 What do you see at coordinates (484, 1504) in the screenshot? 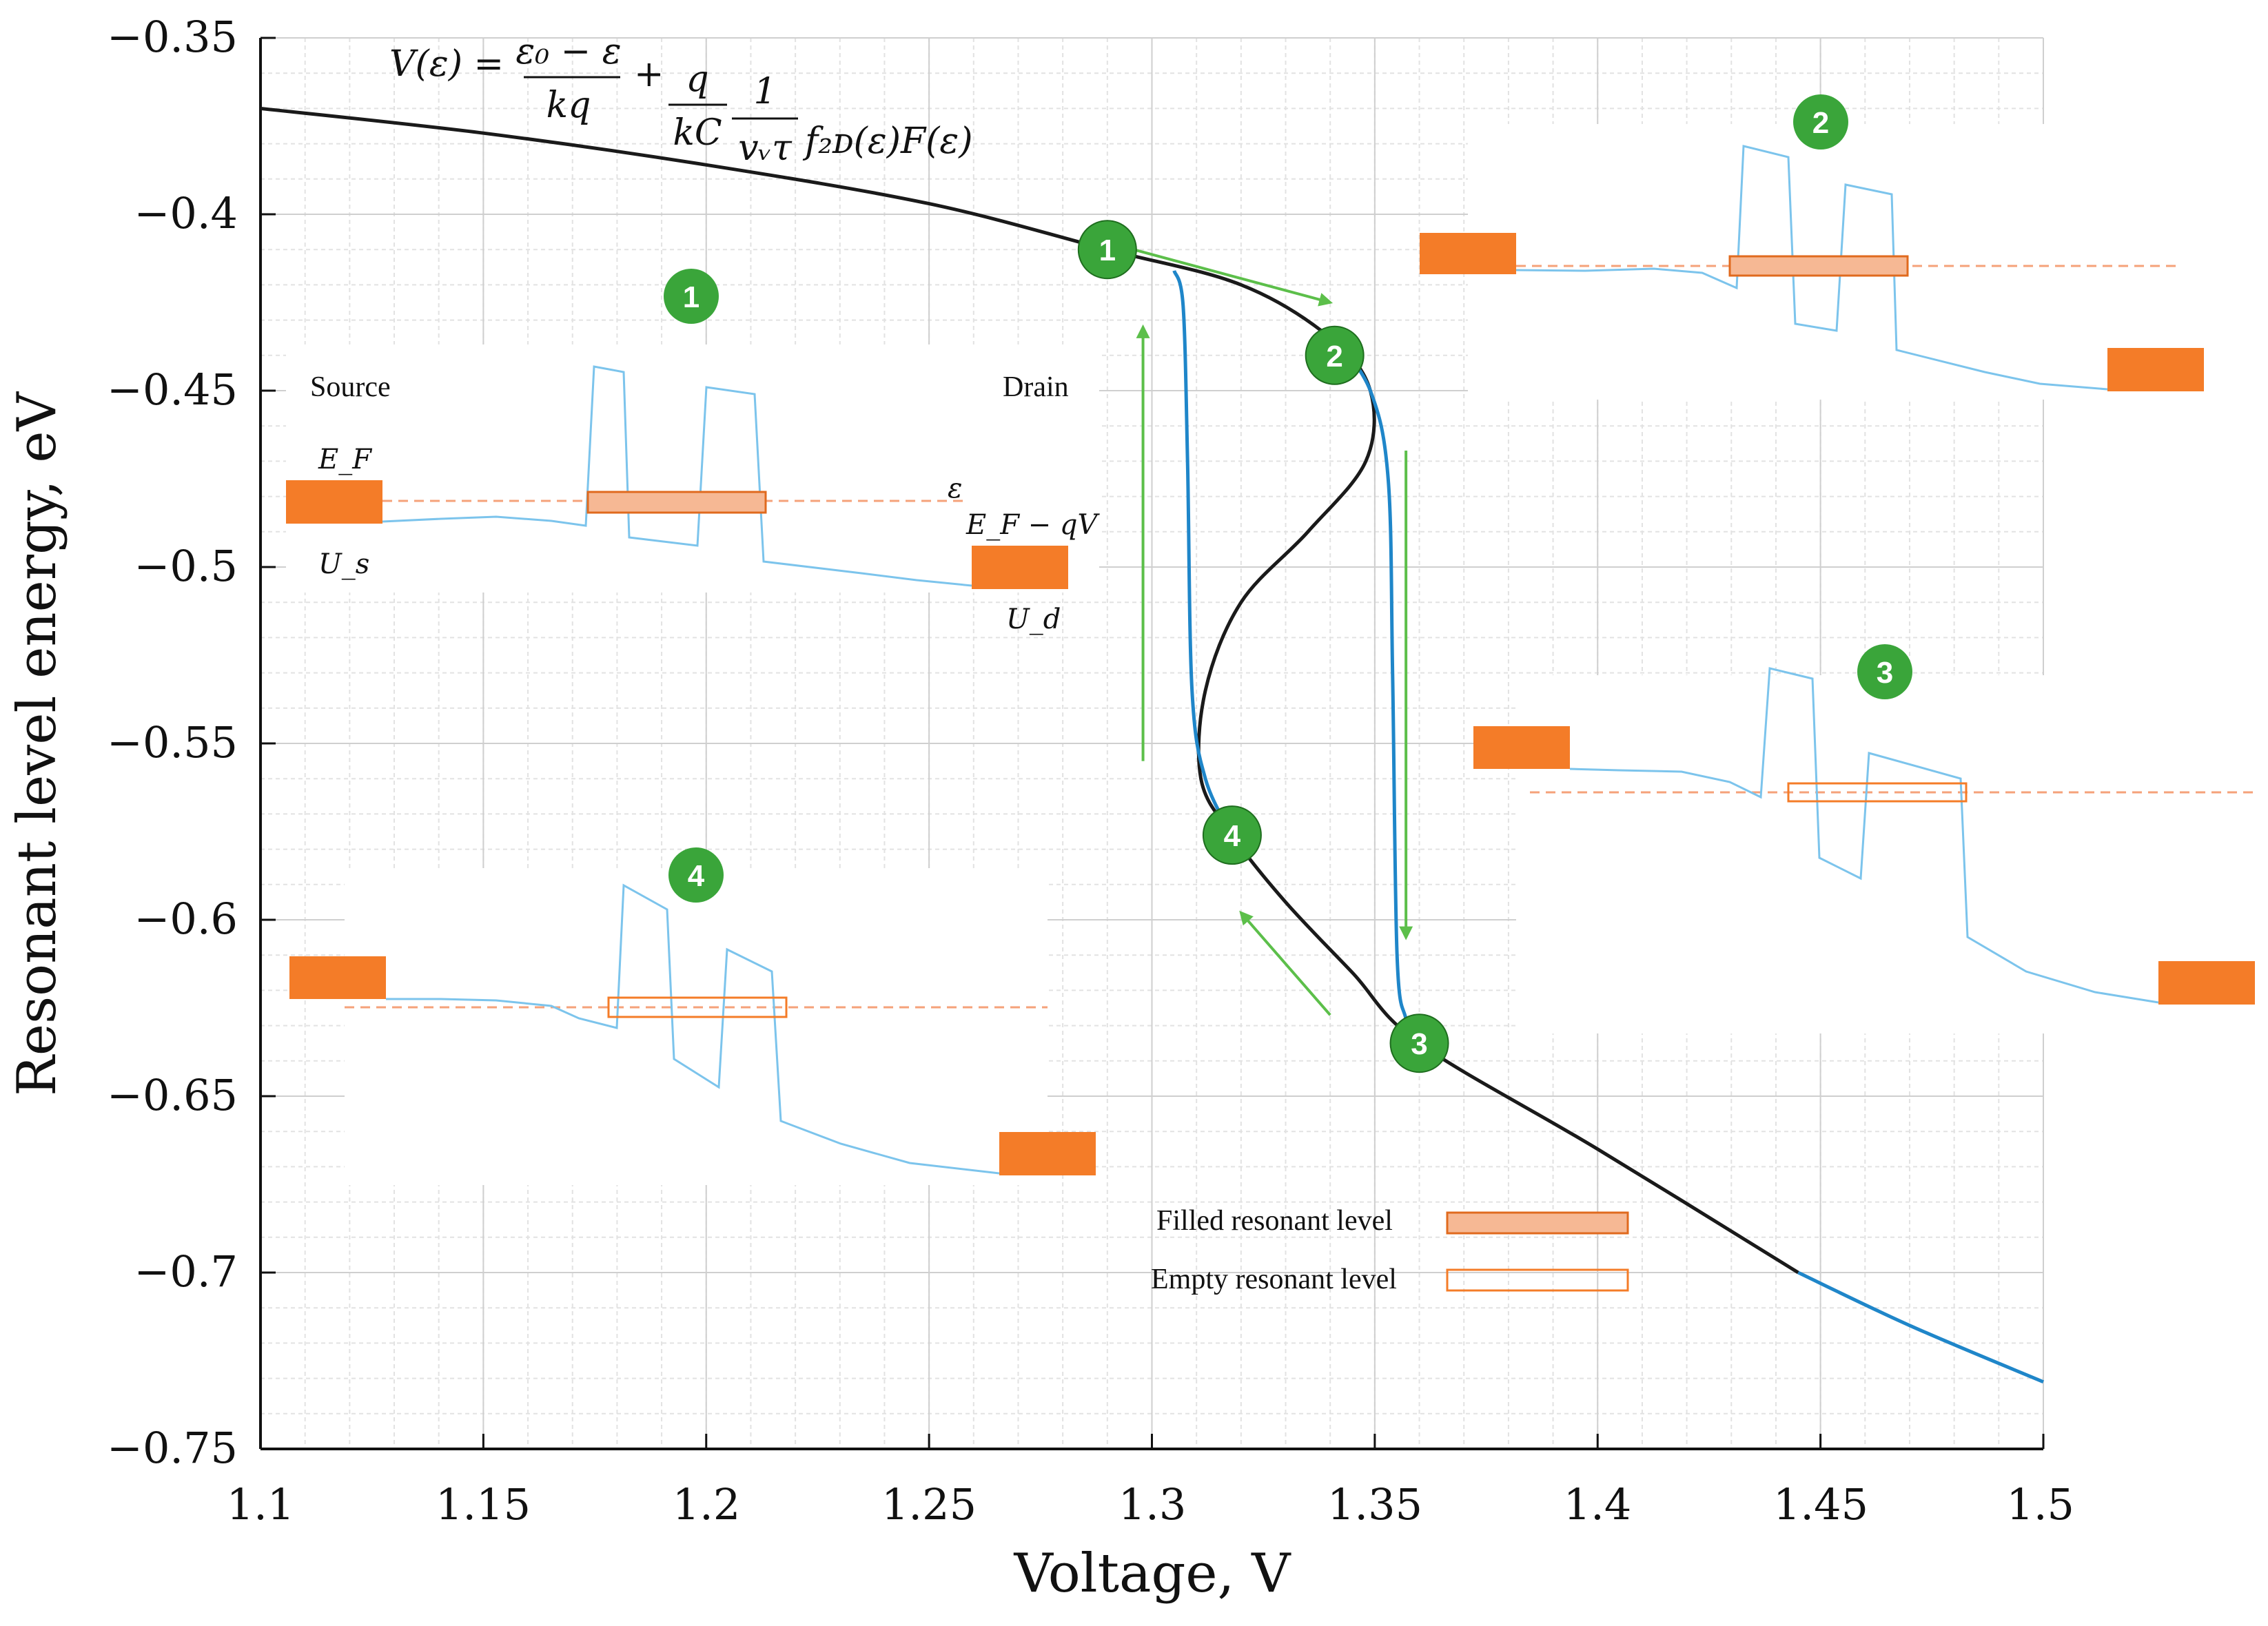
I see `x-tick-label: 1.15` at bounding box center [484, 1504].